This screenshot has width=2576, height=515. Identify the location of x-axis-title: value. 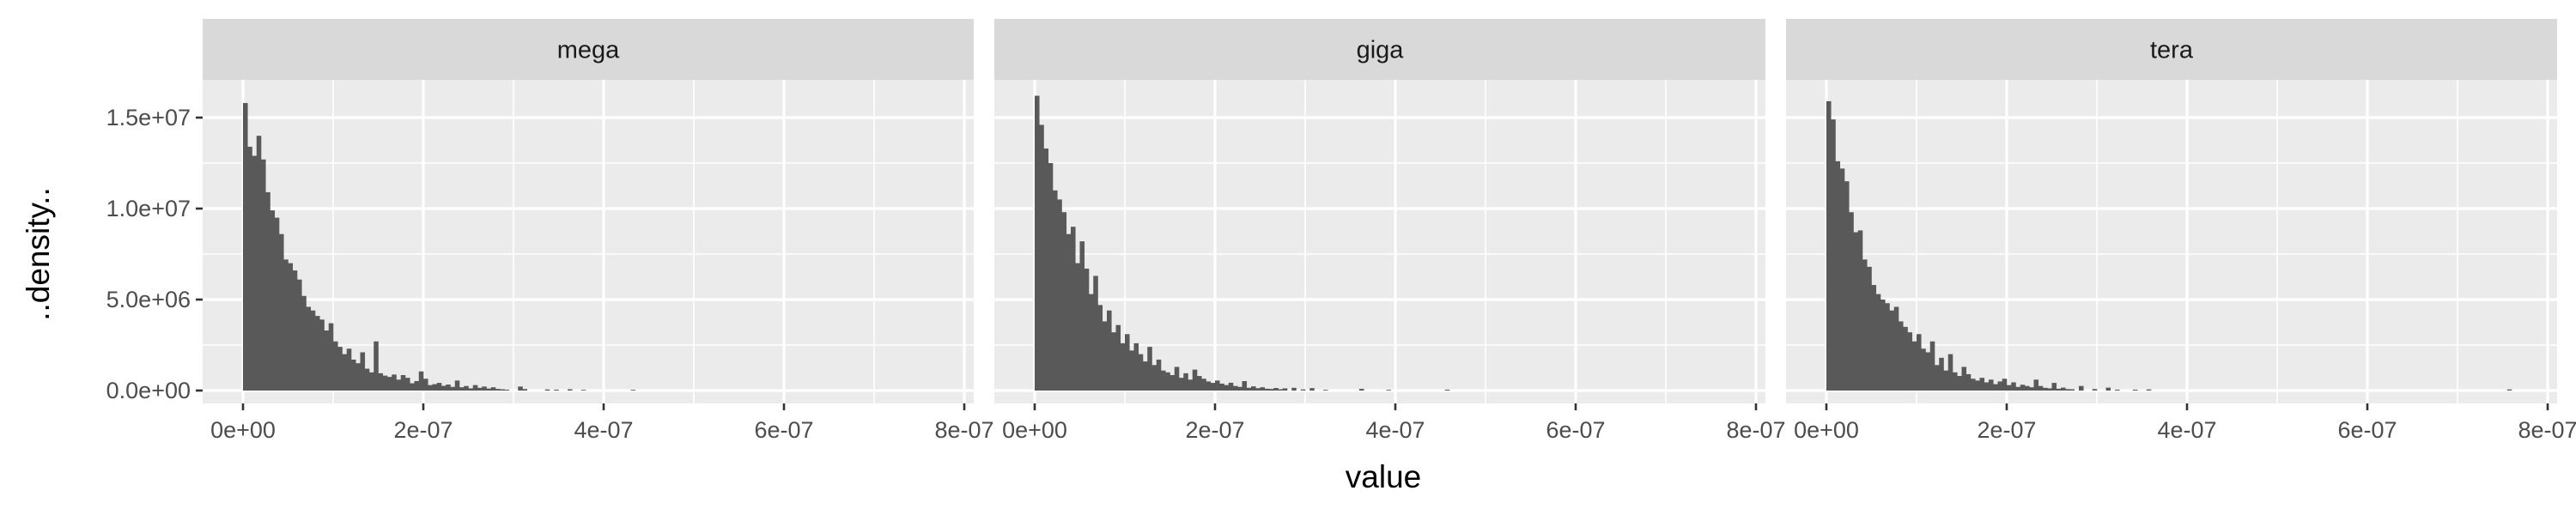
(1383, 476).